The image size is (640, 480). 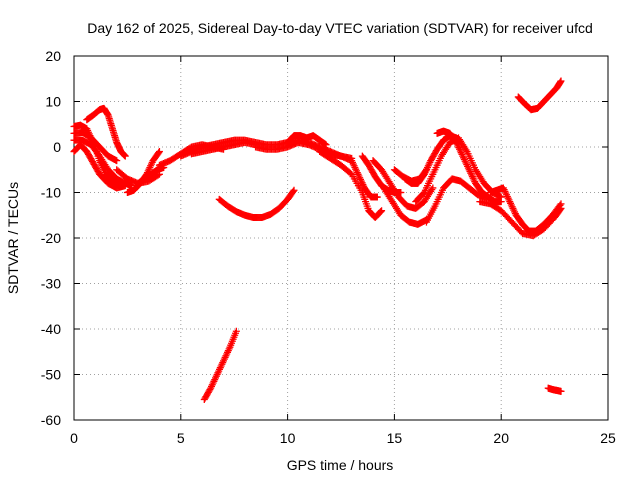 I want to click on y-tick-label: -40, so click(x=51, y=329).